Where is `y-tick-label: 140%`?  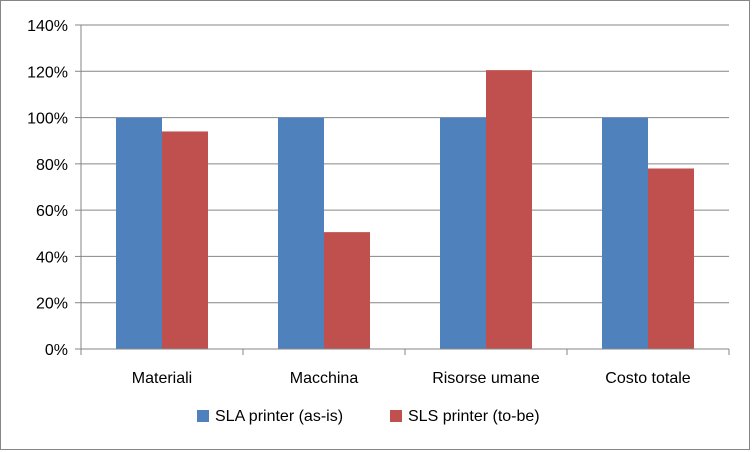
y-tick-label: 140% is located at coordinates (47, 26).